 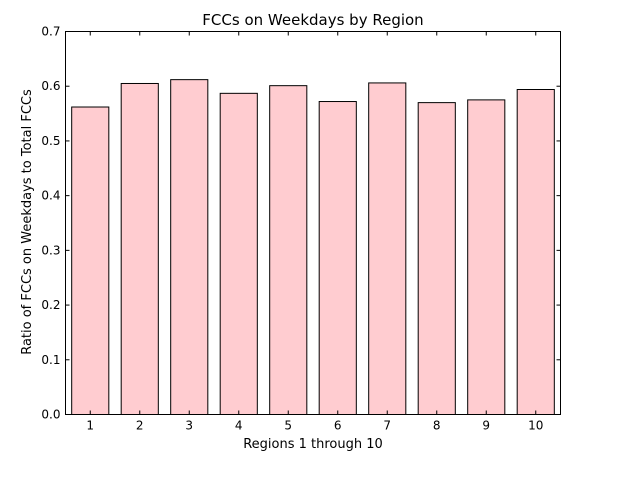 I want to click on x-tick-label: 8, so click(x=437, y=426).